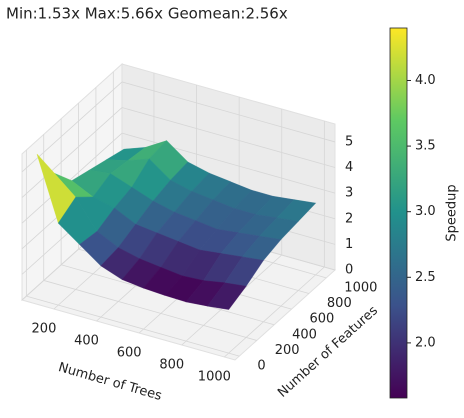 This screenshot has width=464, height=418. I want to click on colorbar-label: Speedup, so click(452, 212).